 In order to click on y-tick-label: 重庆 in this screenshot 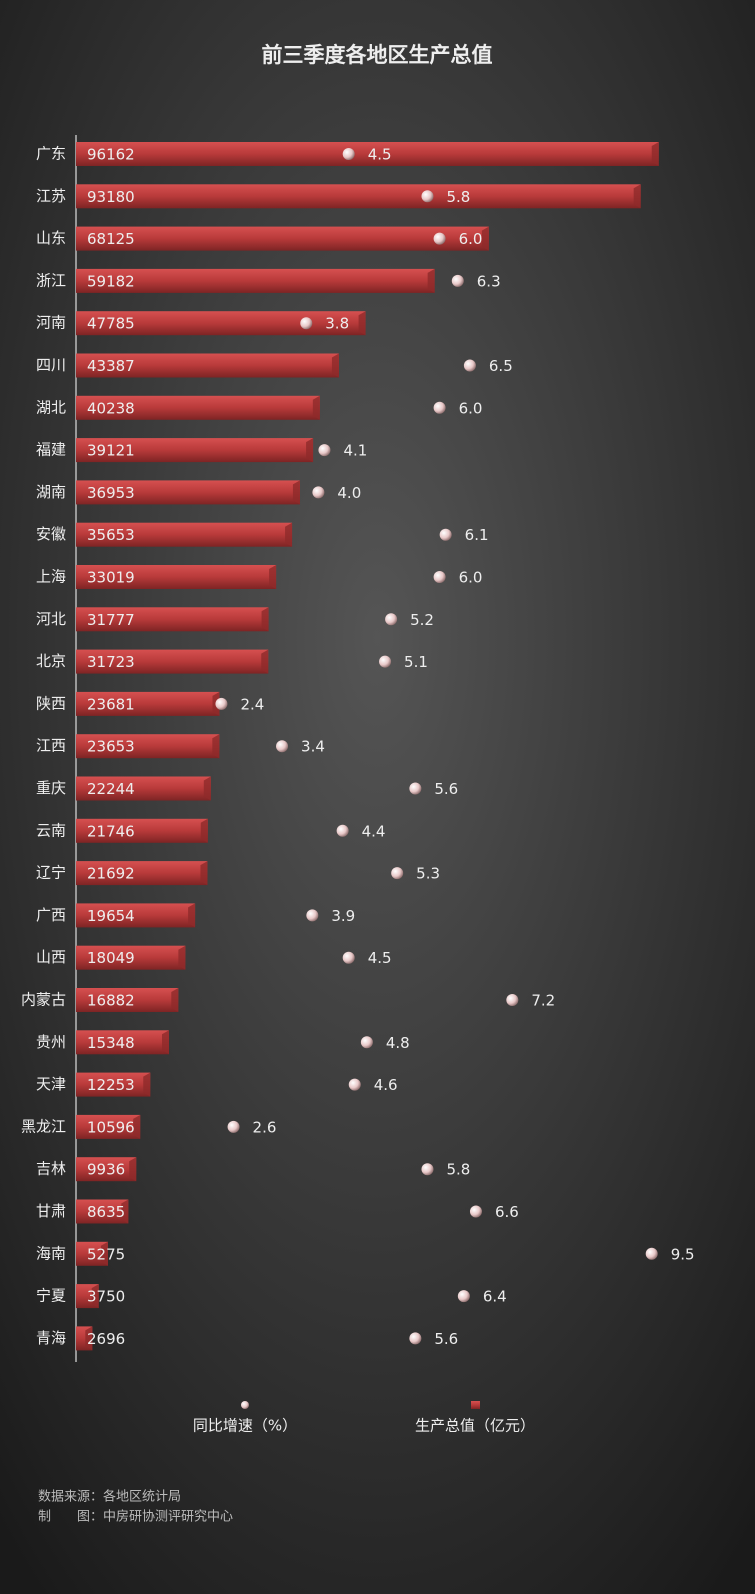, I will do `click(51, 788)`.